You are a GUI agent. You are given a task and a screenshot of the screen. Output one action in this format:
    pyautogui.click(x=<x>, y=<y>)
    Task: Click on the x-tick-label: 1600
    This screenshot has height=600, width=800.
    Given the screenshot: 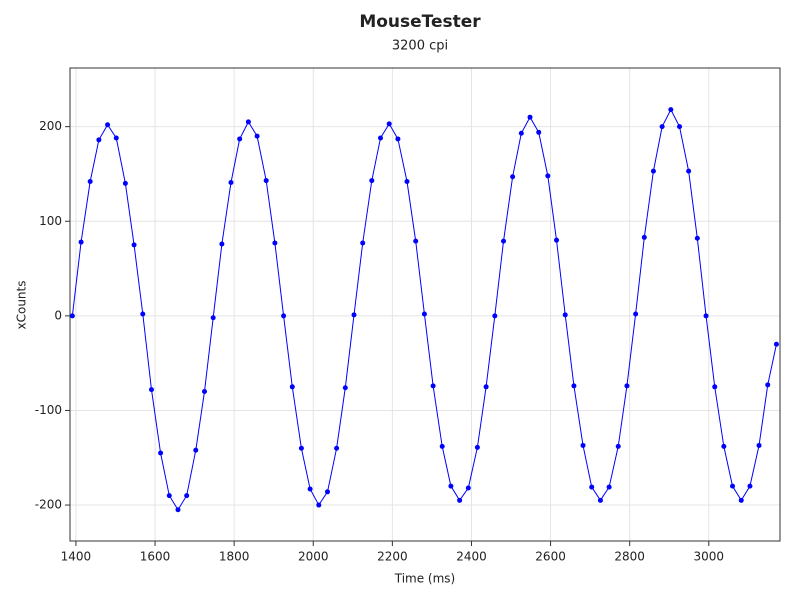 What is the action you would take?
    pyautogui.click(x=155, y=557)
    